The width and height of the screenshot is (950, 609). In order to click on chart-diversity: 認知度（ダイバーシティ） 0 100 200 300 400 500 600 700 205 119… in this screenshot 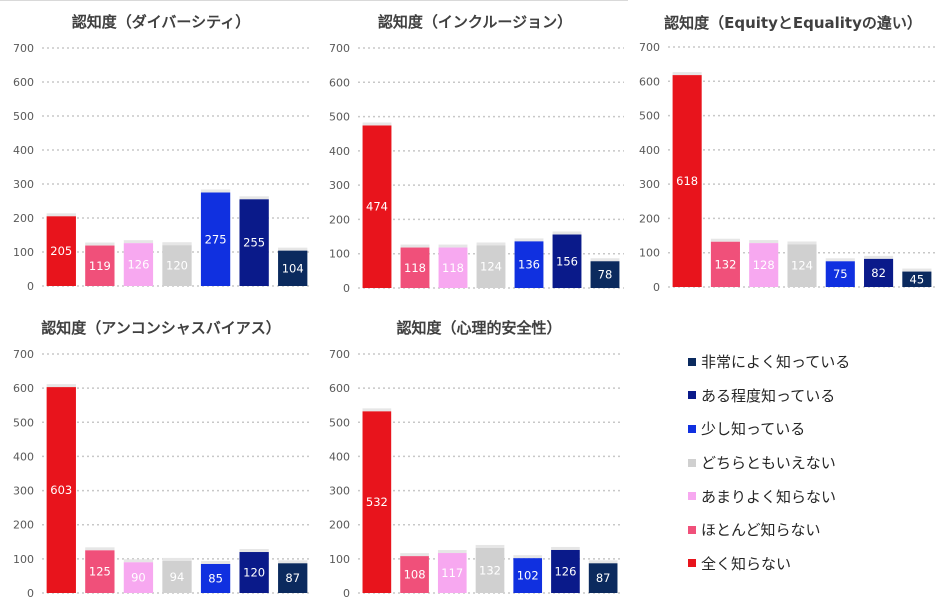, I will do `click(162, 153)`.